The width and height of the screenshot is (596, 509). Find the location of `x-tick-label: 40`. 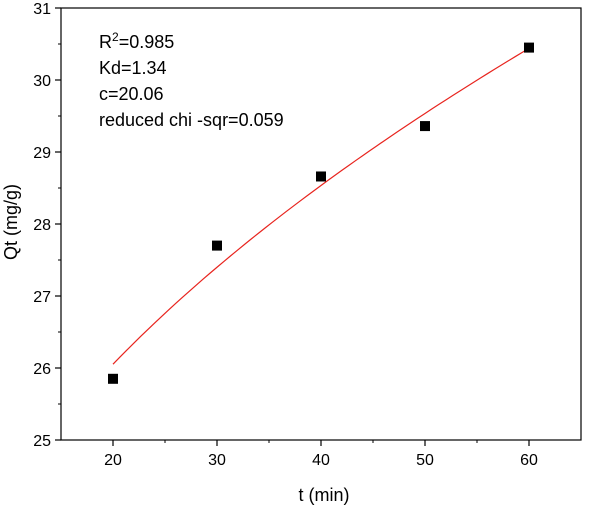

x-tick-label: 40 is located at coordinates (321, 460).